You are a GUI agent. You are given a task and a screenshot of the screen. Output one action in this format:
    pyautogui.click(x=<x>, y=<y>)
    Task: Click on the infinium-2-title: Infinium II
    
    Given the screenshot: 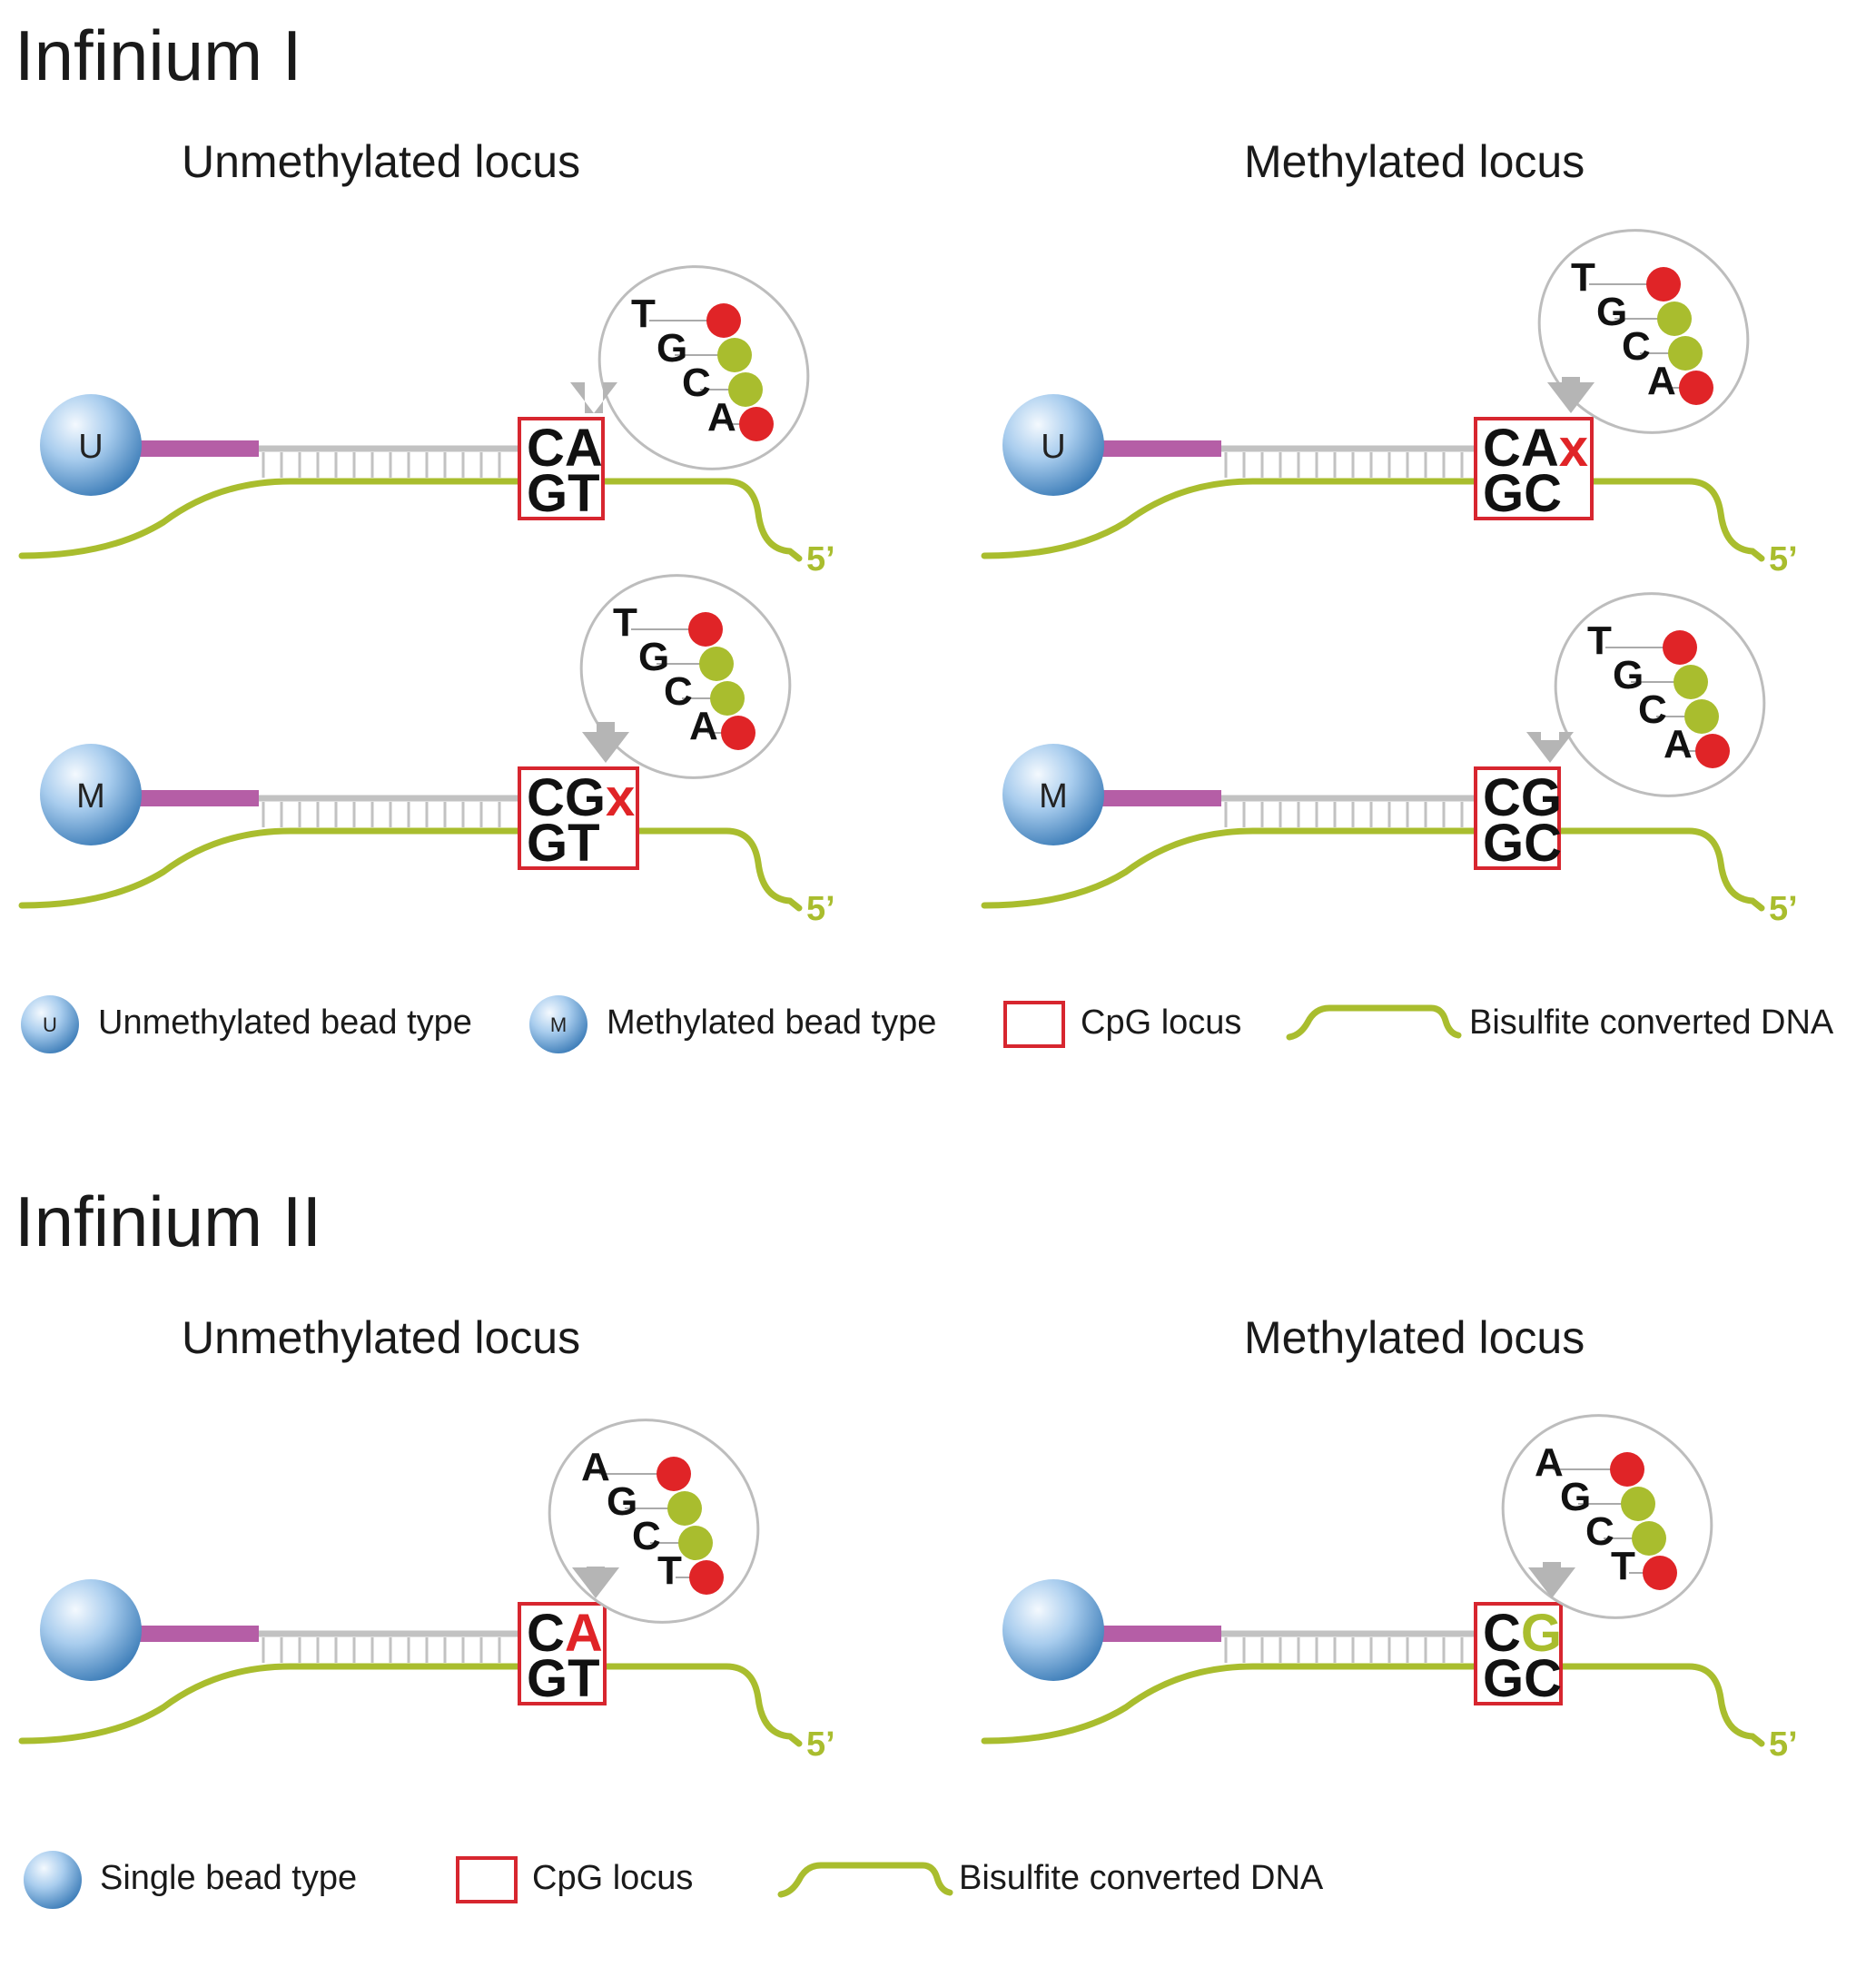 What is the action you would take?
    pyautogui.click(x=168, y=1221)
    